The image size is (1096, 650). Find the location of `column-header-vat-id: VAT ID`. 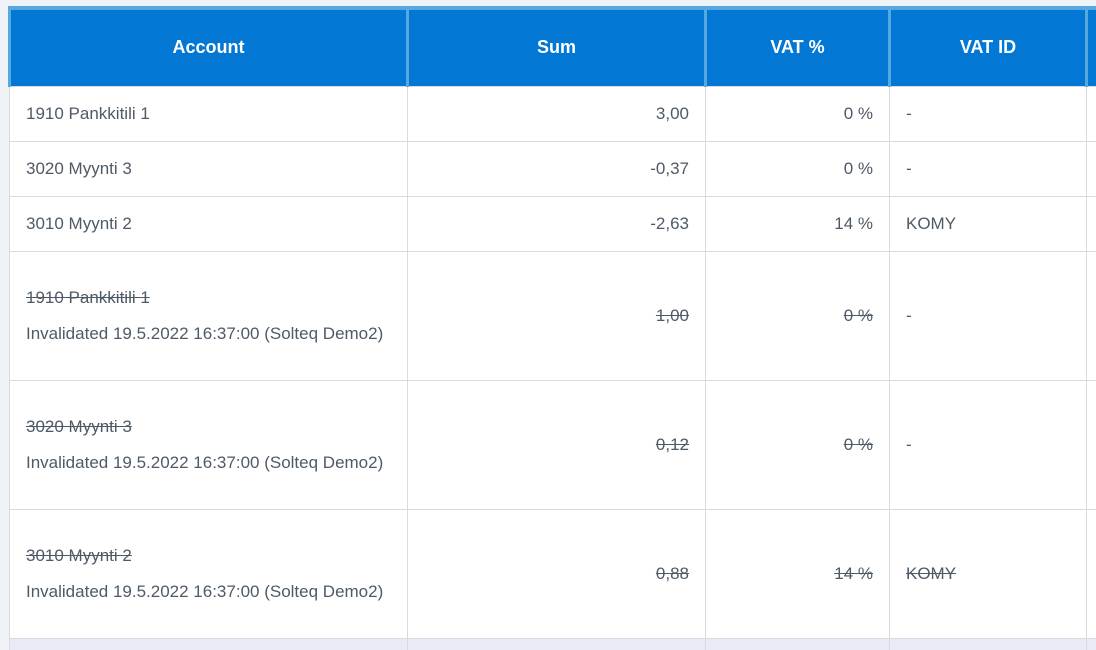

column-header-vat-id: VAT ID is located at coordinates (987, 47).